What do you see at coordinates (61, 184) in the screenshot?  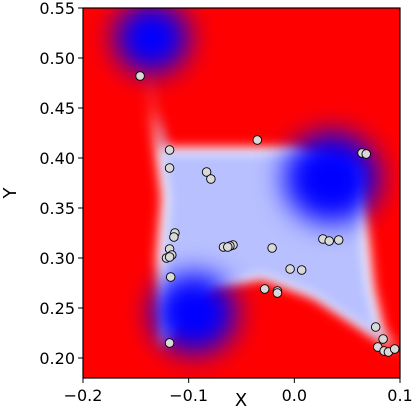 I see `y-axis: 0.20 0.25 0.30 0.35 0.40 0.45 0.50 0.55` at bounding box center [61, 184].